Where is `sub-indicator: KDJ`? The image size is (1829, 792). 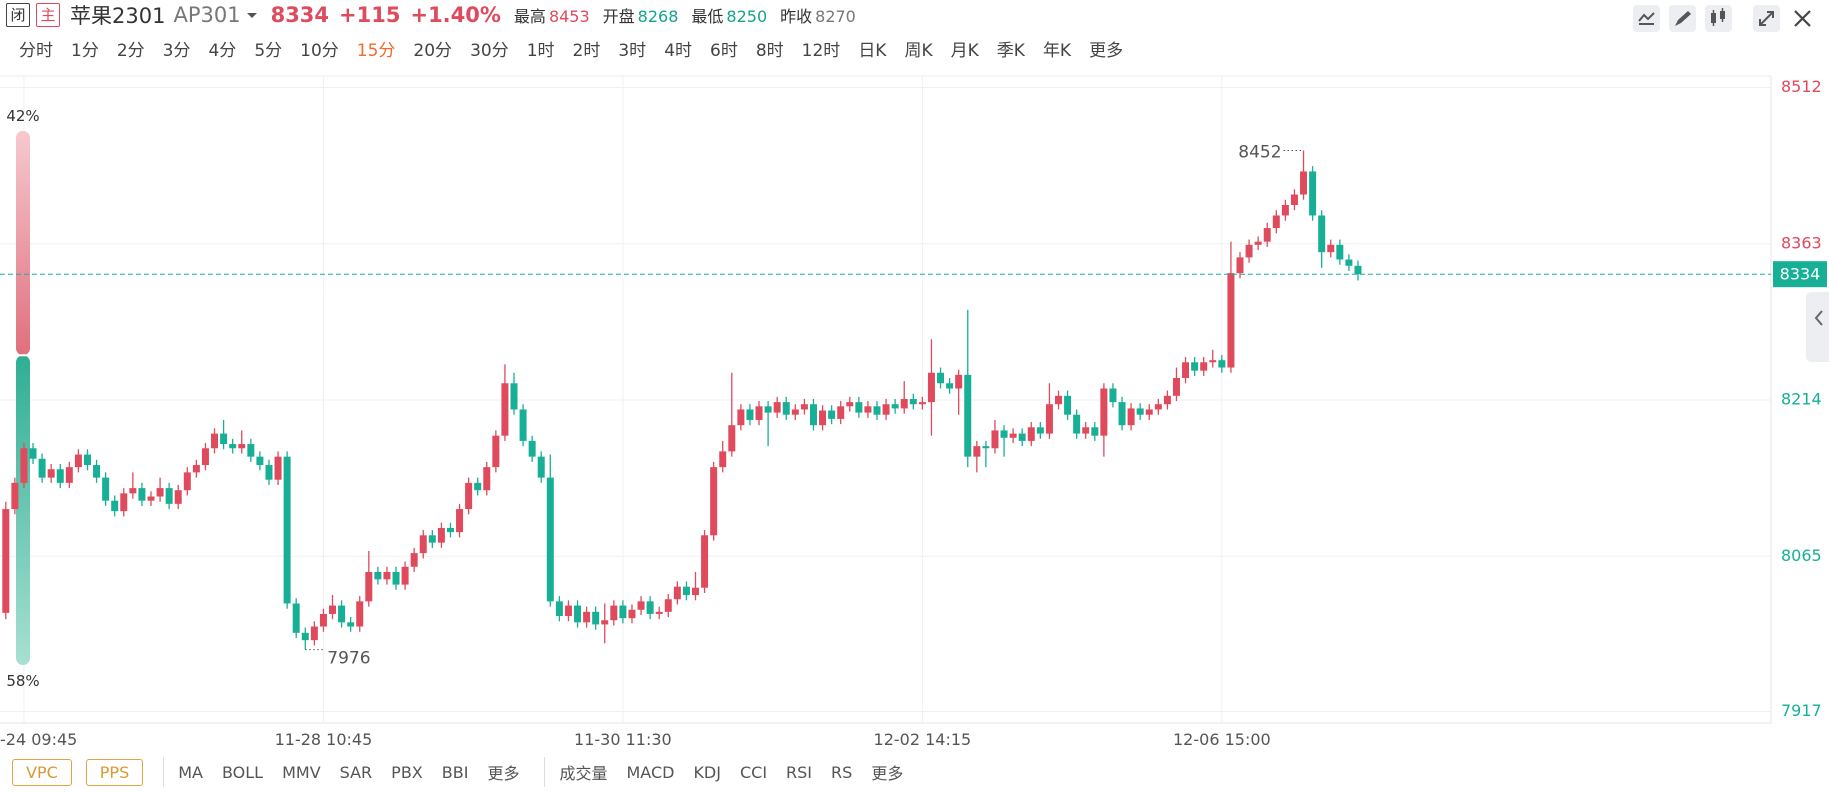
sub-indicator: KDJ is located at coordinates (707, 772).